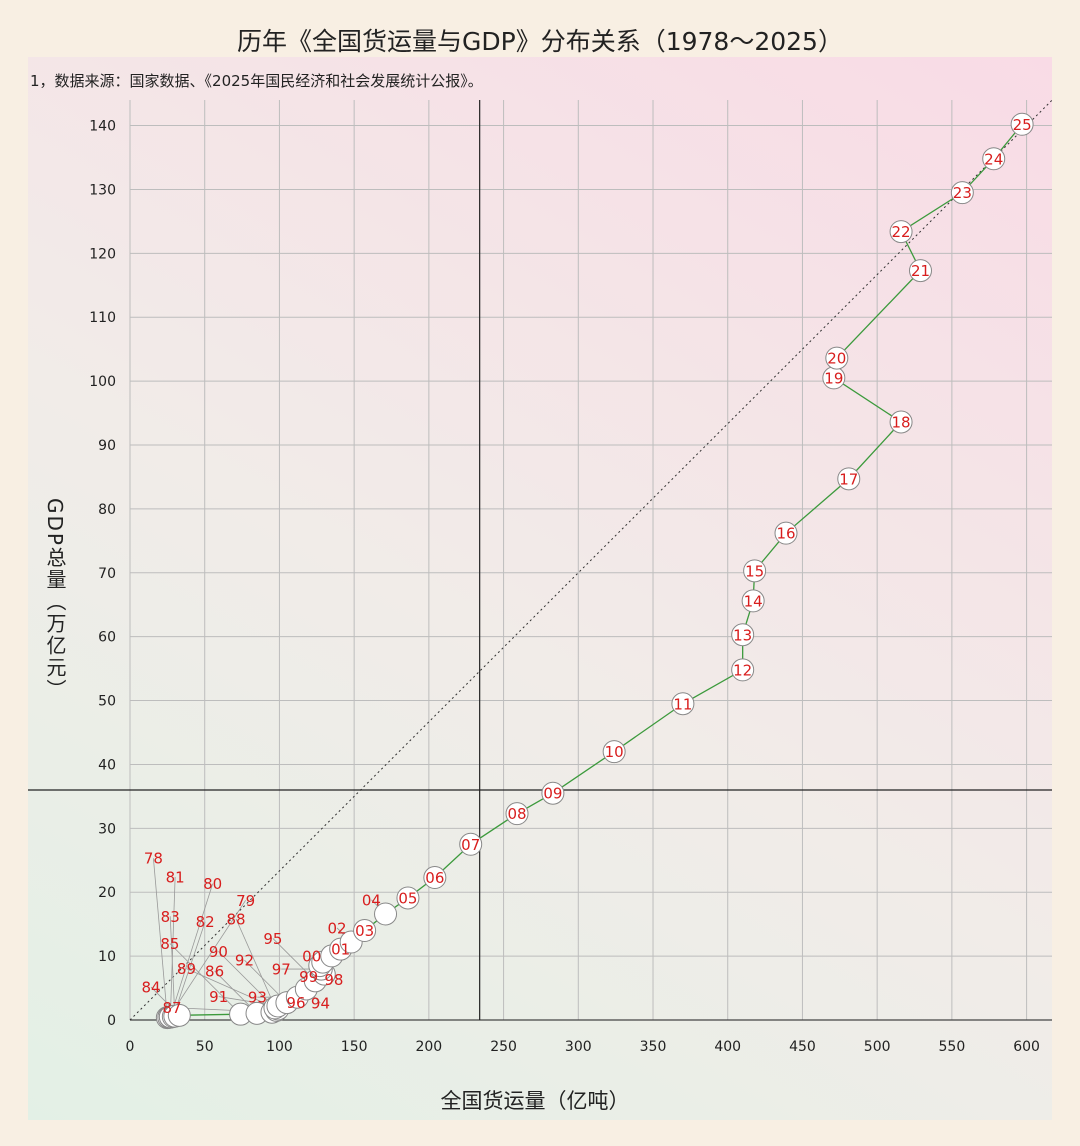 The height and width of the screenshot is (1146, 1080). What do you see at coordinates (407, 898) in the screenshot?
I see `point-label: 05` at bounding box center [407, 898].